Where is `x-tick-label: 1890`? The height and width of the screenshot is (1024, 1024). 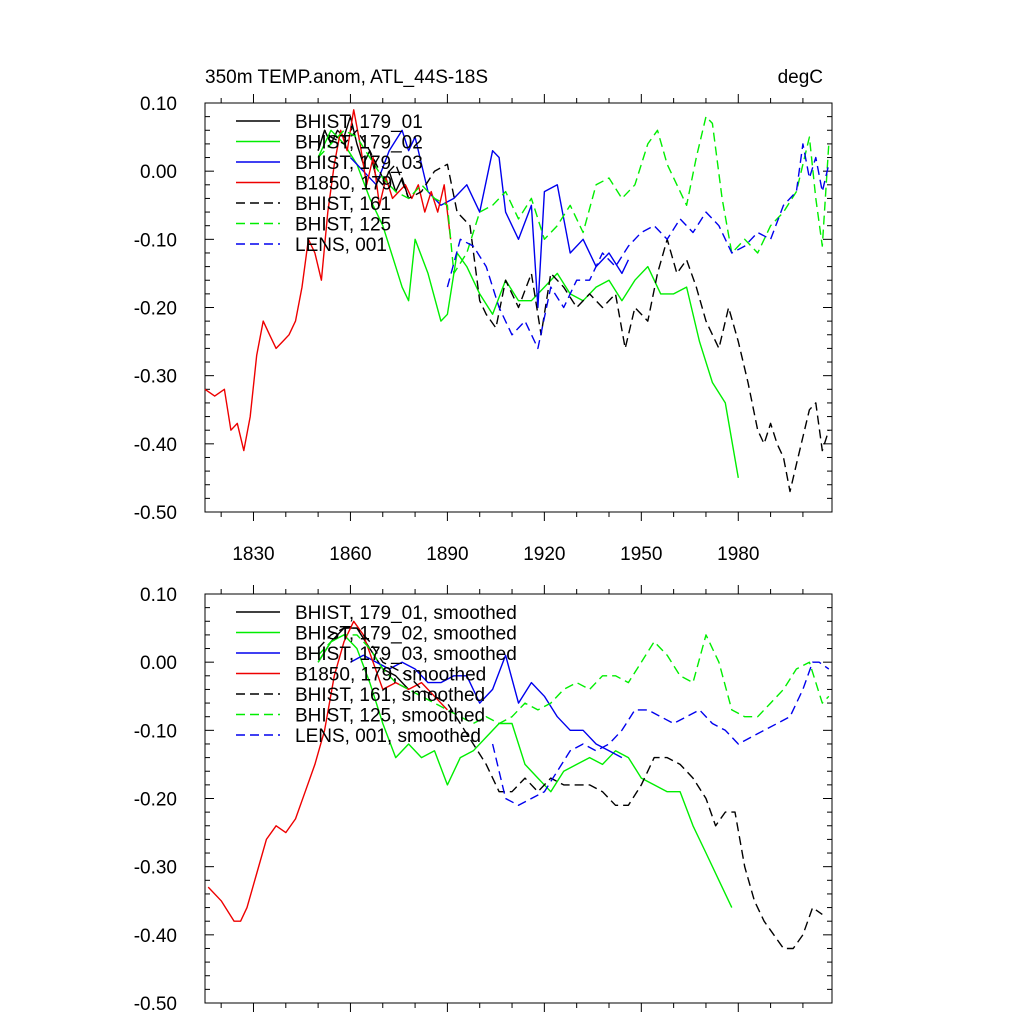 x-tick-label: 1890 is located at coordinates (447, 554).